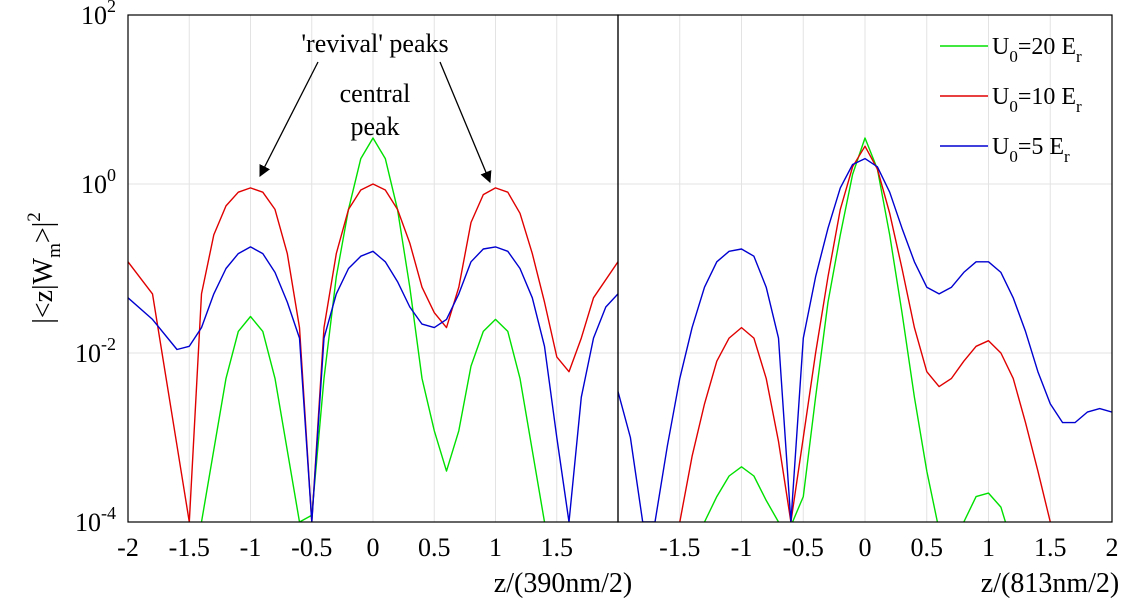 This screenshot has height=605, width=1128. I want to click on x-tick-labels-left: -2 -1.5 -1 -0.5 0 0.5 1 1.5, so click(345, 547).